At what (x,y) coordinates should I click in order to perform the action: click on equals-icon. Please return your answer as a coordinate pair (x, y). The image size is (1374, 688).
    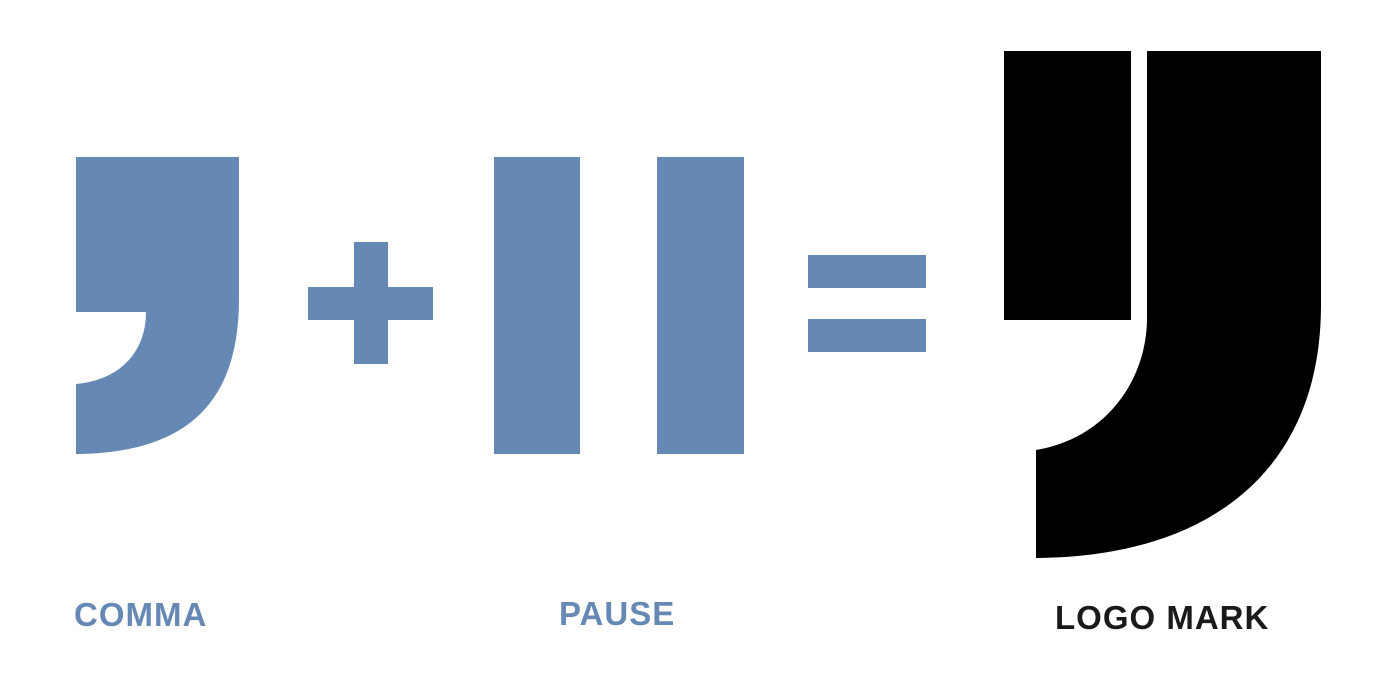
    Looking at the image, I should click on (867, 303).